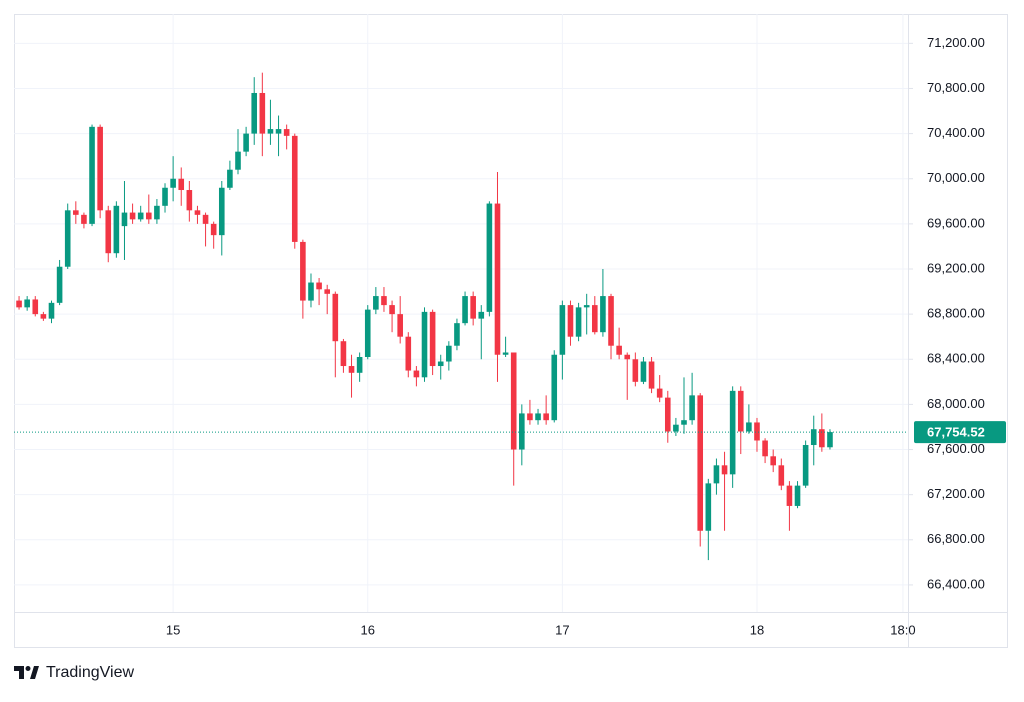  What do you see at coordinates (956, 432) in the screenshot?
I see `price-label: 67,754.52` at bounding box center [956, 432].